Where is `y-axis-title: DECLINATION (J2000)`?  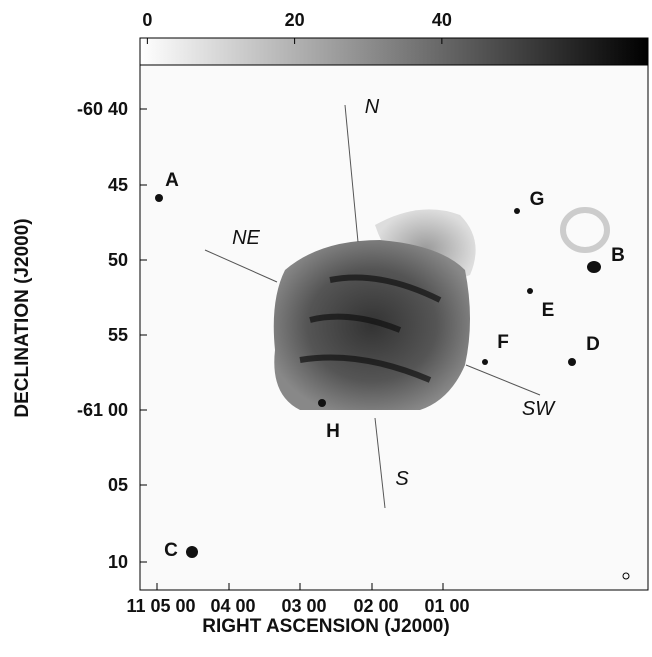 y-axis-title: DECLINATION (J2000) is located at coordinates (22, 317).